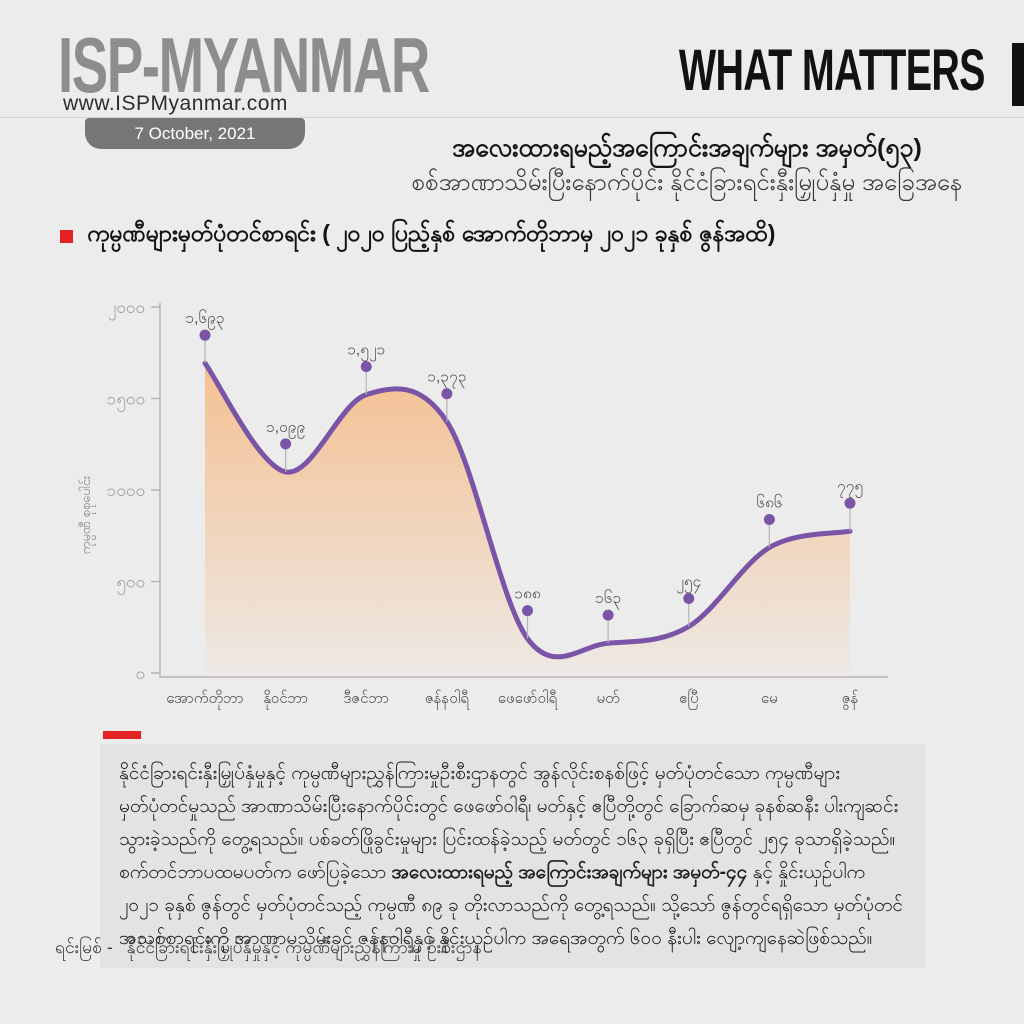  I want to click on isp-myanmar-logo: ISP-MYANMAR, so click(244, 65).